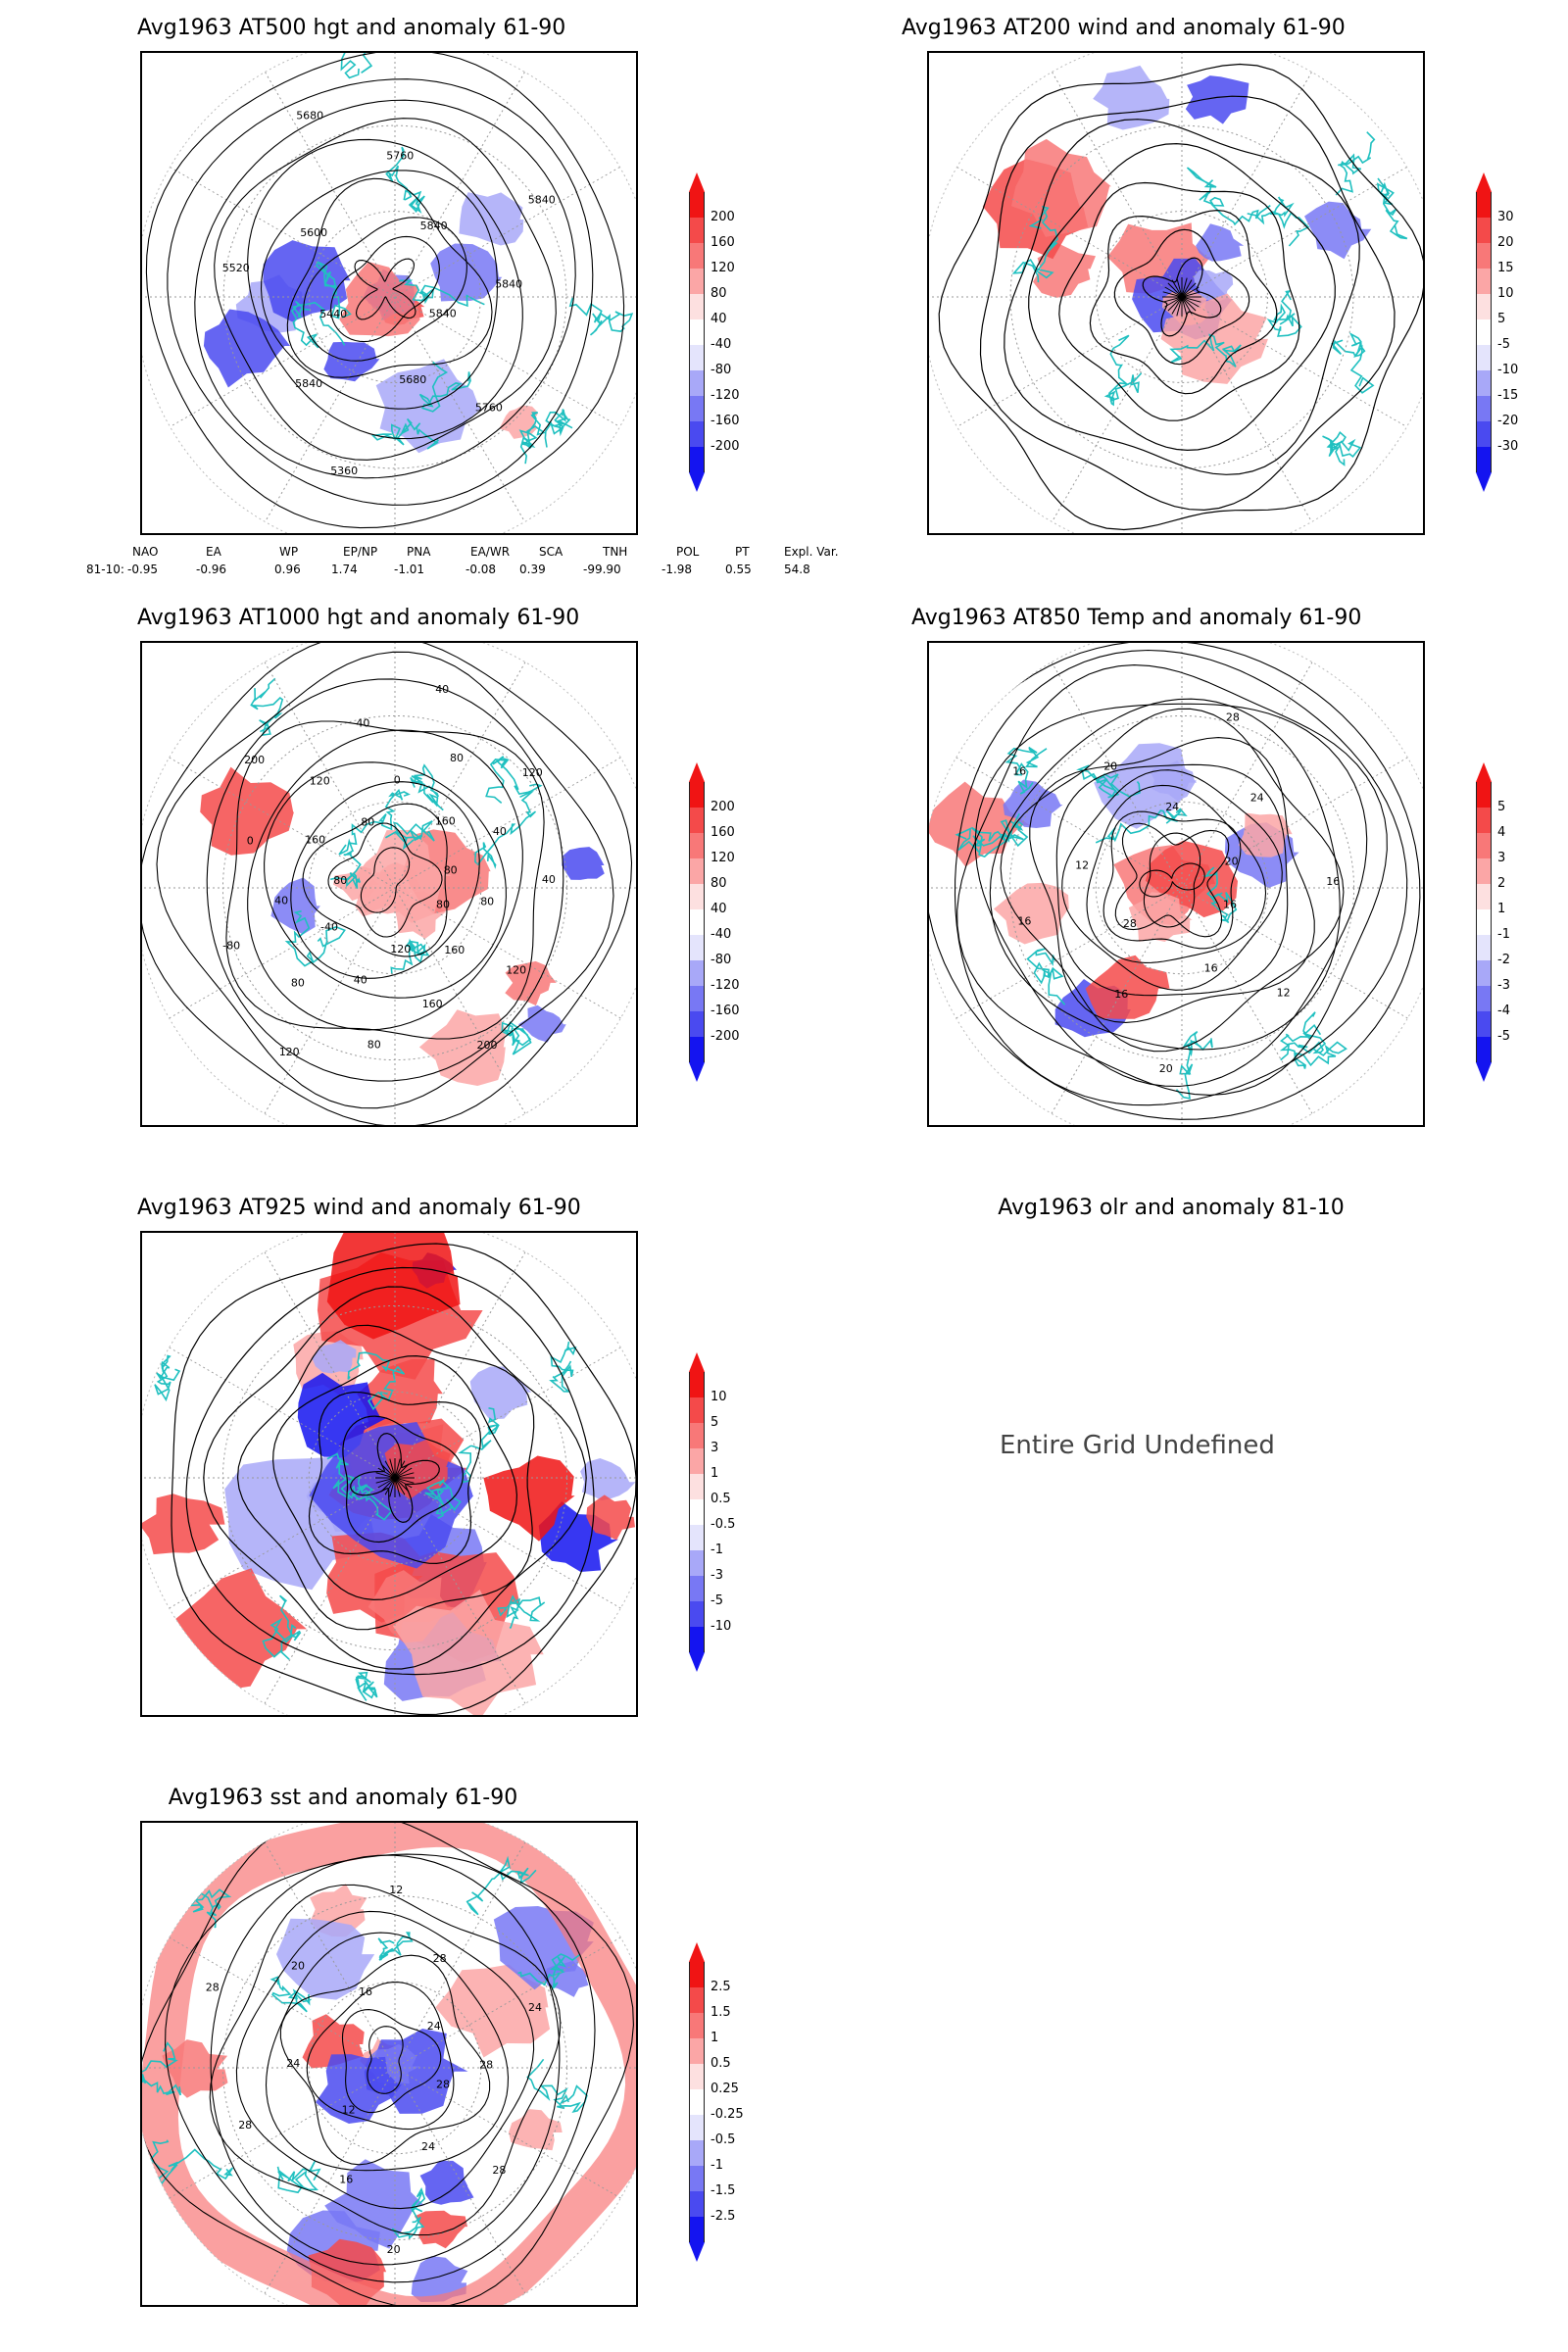 This screenshot has width=1568, height=2352. What do you see at coordinates (714, 2038) in the screenshot?
I see `colorbar-label: 1` at bounding box center [714, 2038].